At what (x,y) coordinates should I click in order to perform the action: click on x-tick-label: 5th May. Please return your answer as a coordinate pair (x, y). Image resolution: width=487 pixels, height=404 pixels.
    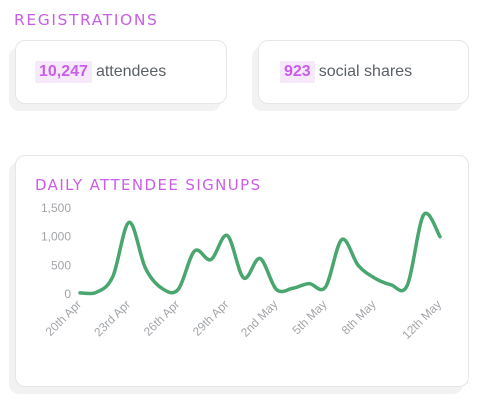
    Looking at the image, I should click on (309, 317).